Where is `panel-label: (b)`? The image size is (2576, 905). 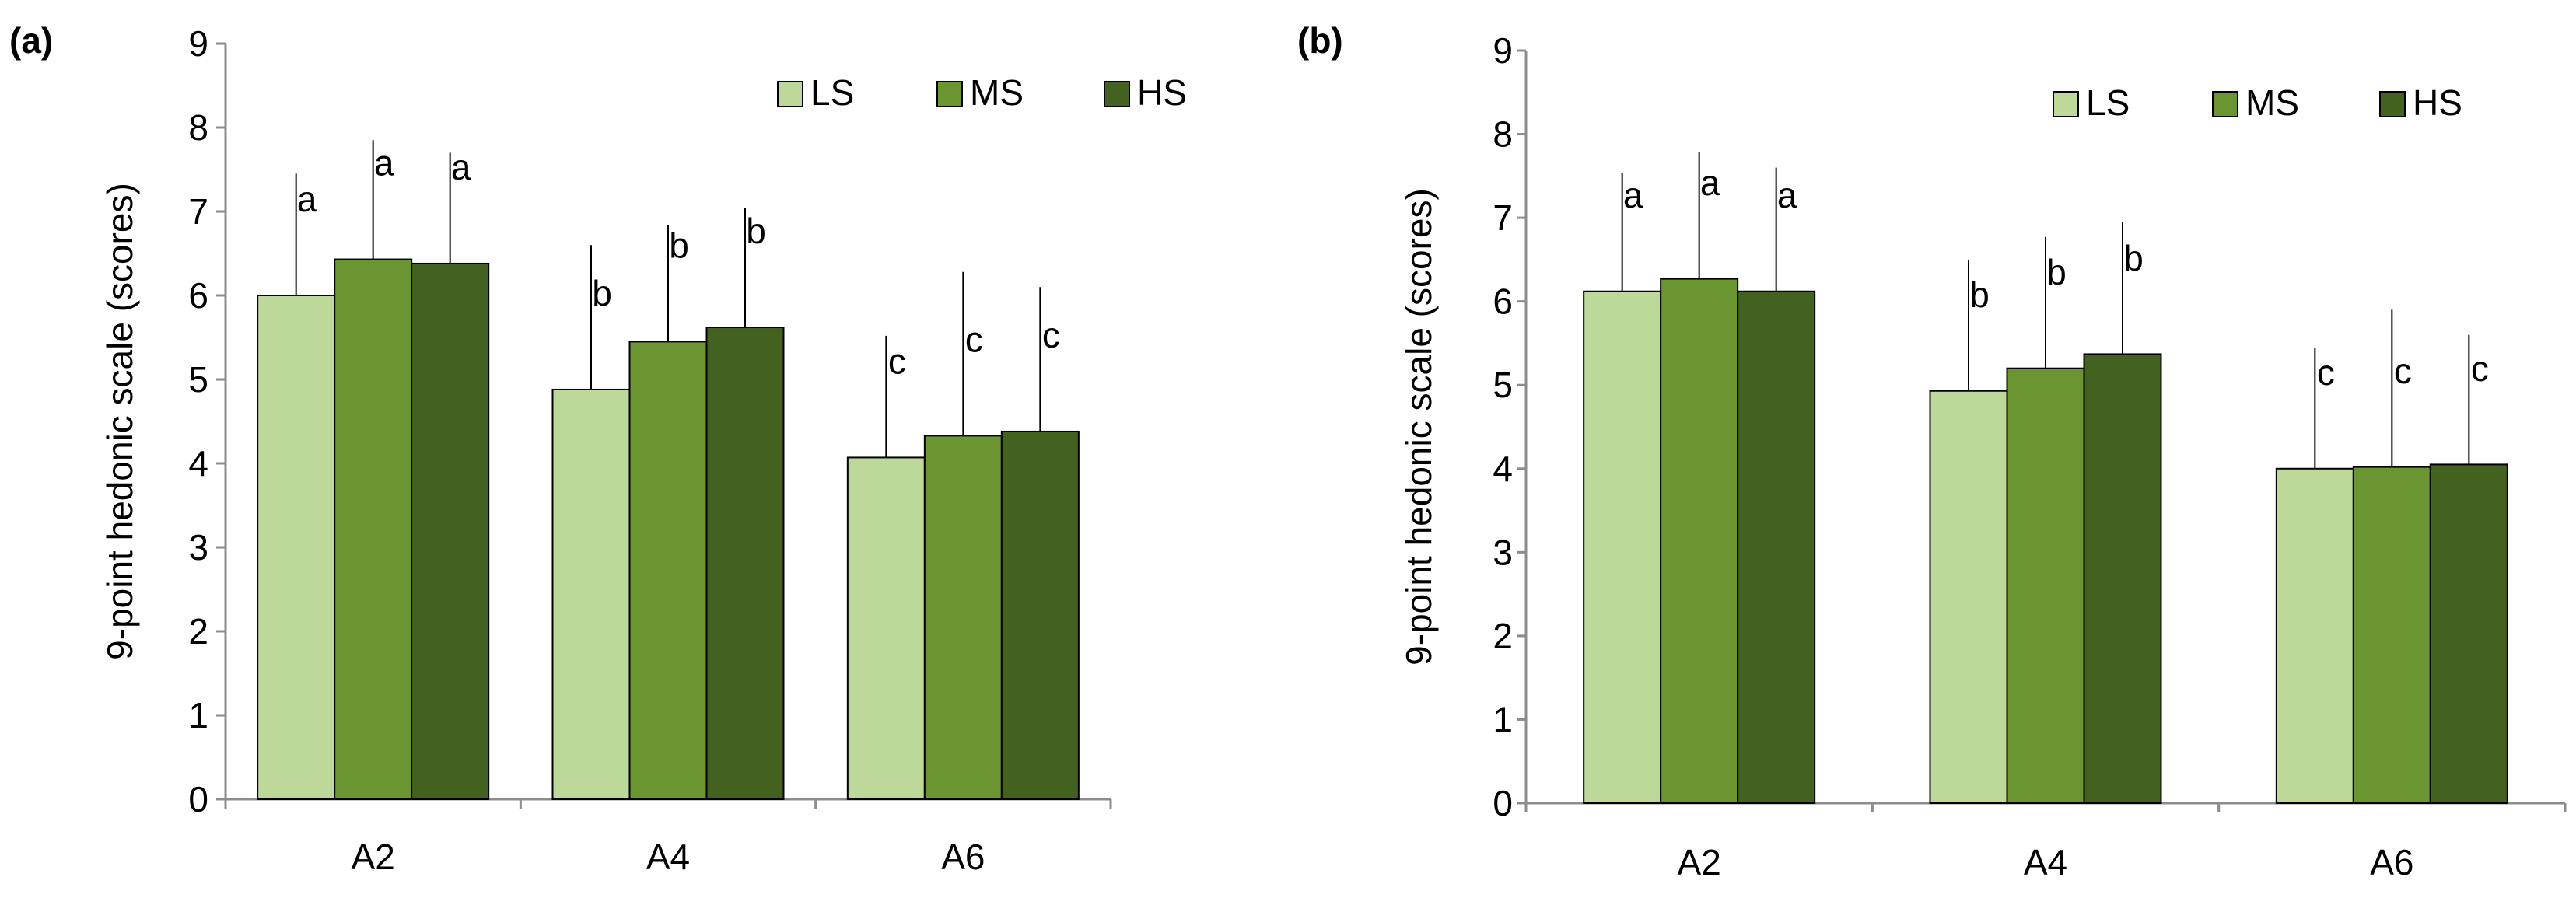
panel-label: (b) is located at coordinates (1320, 40).